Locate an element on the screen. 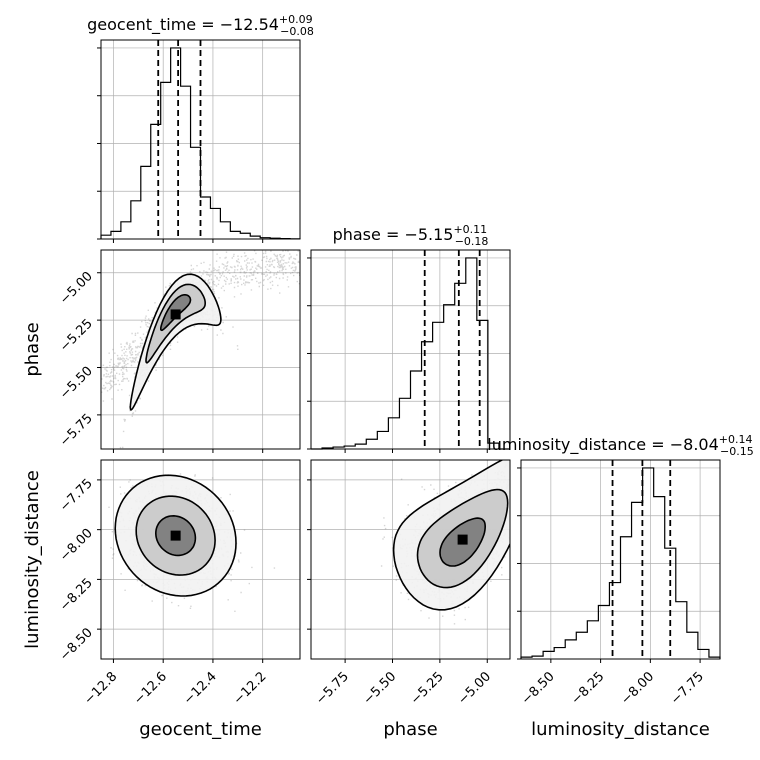  title-geocent_time: geocent_time = −12.54+0.09 −0.08 is located at coordinates (200, 25).